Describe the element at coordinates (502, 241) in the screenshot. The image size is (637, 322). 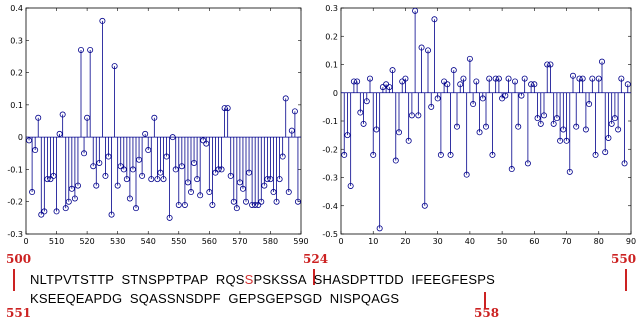
I see `x-tick-label: 50` at that location.